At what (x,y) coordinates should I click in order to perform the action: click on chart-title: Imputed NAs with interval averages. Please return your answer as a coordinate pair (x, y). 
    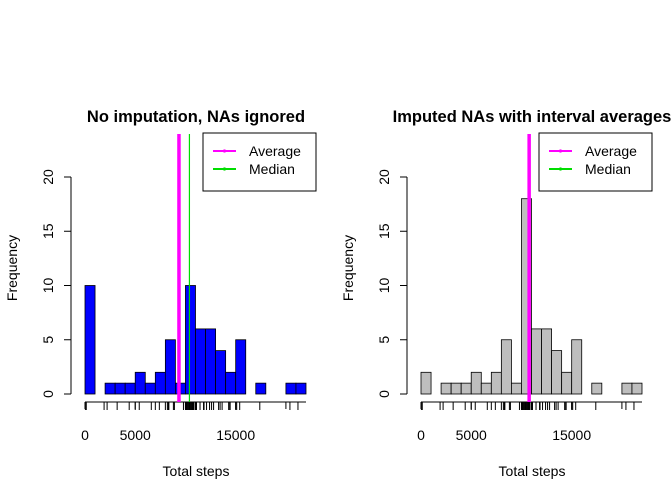
    Looking at the image, I should click on (532, 117).